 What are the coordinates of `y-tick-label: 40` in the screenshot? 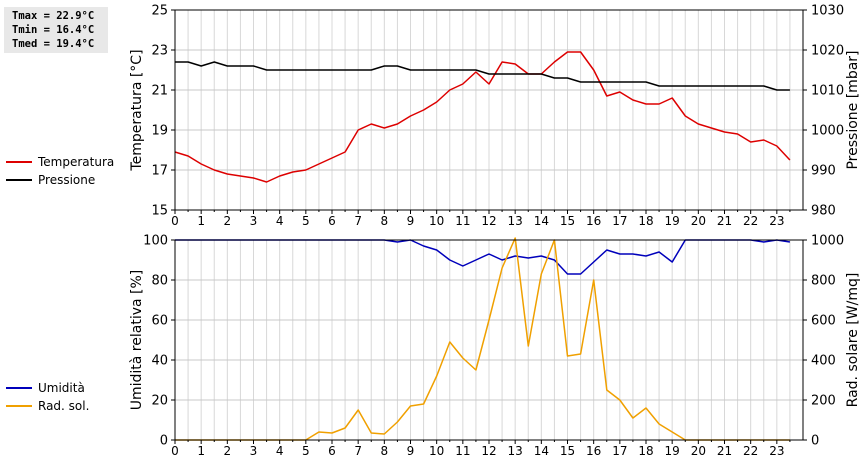 It's located at (159, 361).